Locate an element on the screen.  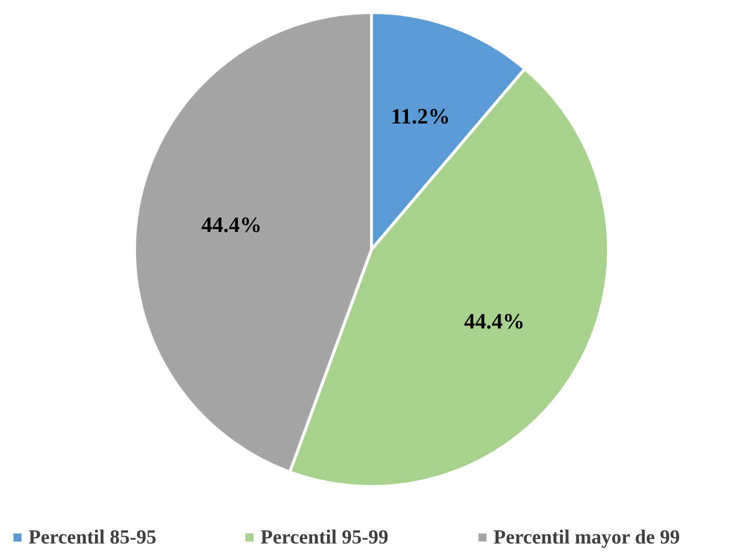
legend-label: Percentil 95-99 is located at coordinates (324, 537).